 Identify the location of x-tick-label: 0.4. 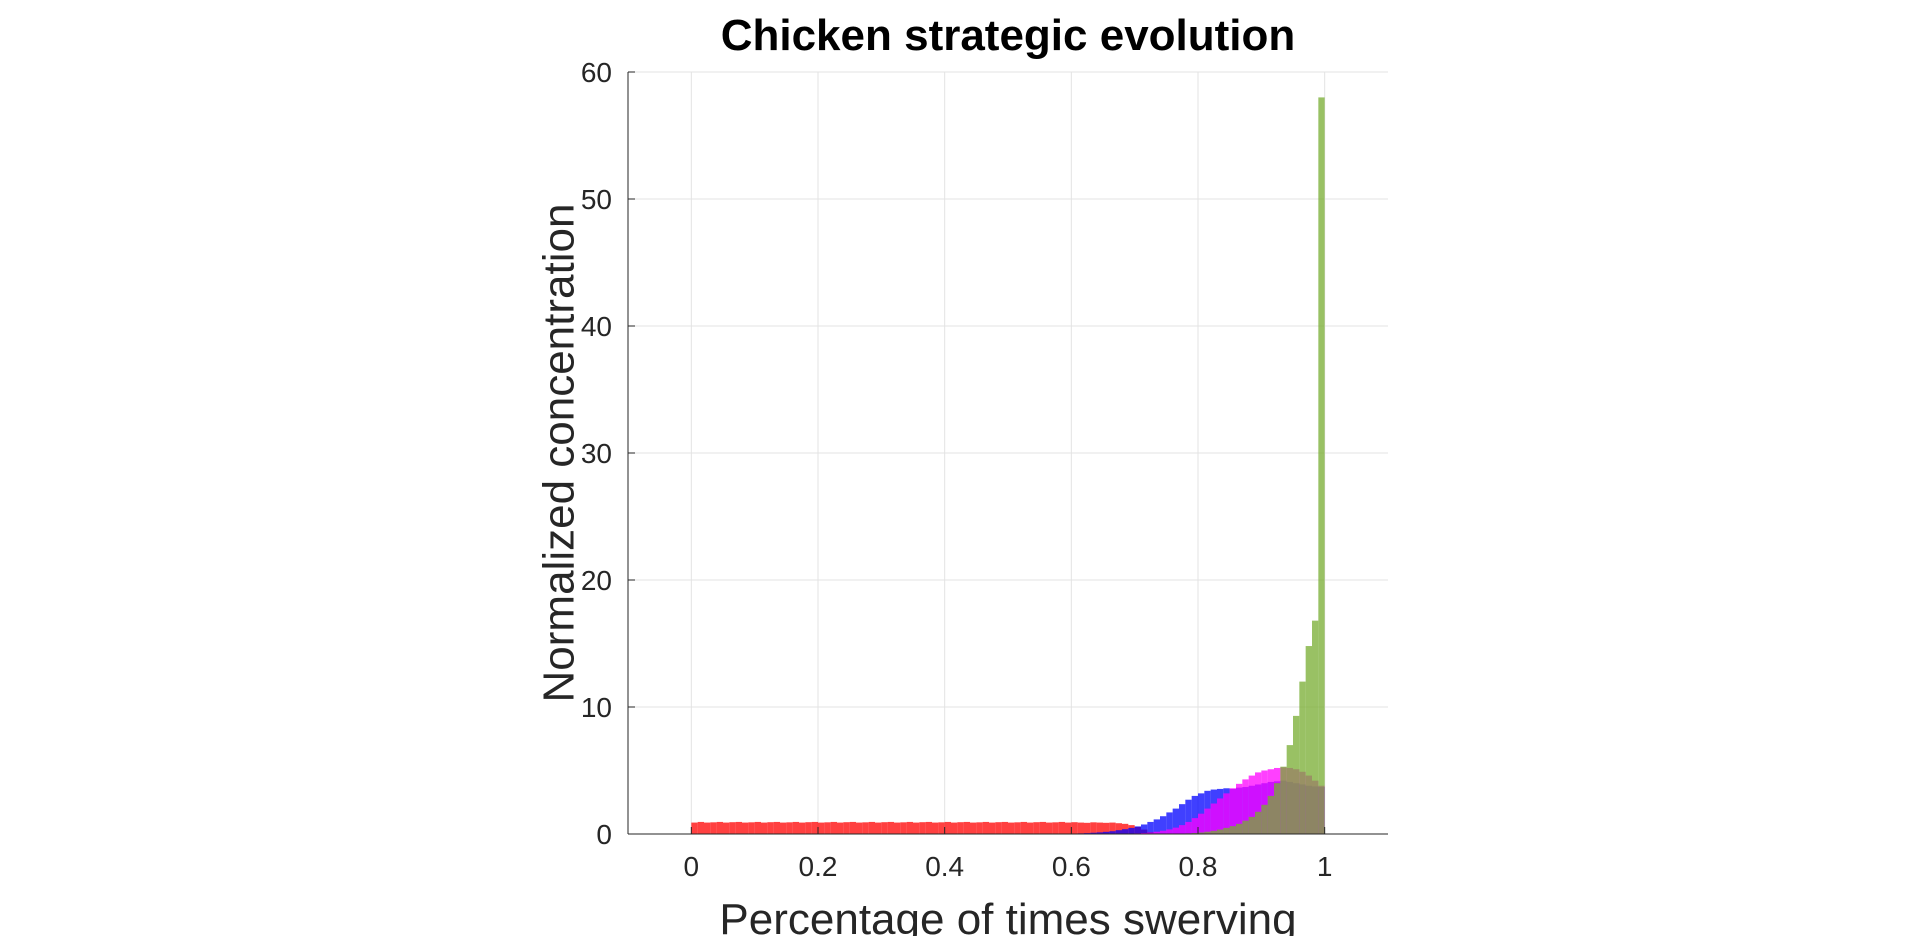
(944, 866).